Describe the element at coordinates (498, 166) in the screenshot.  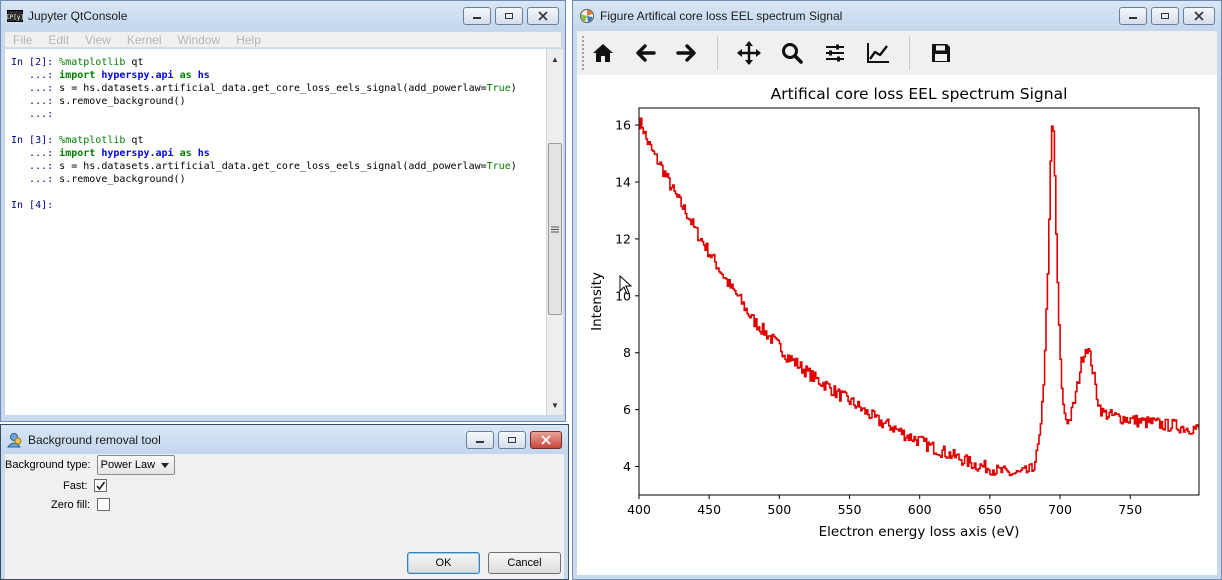
I see `code-token: True` at that location.